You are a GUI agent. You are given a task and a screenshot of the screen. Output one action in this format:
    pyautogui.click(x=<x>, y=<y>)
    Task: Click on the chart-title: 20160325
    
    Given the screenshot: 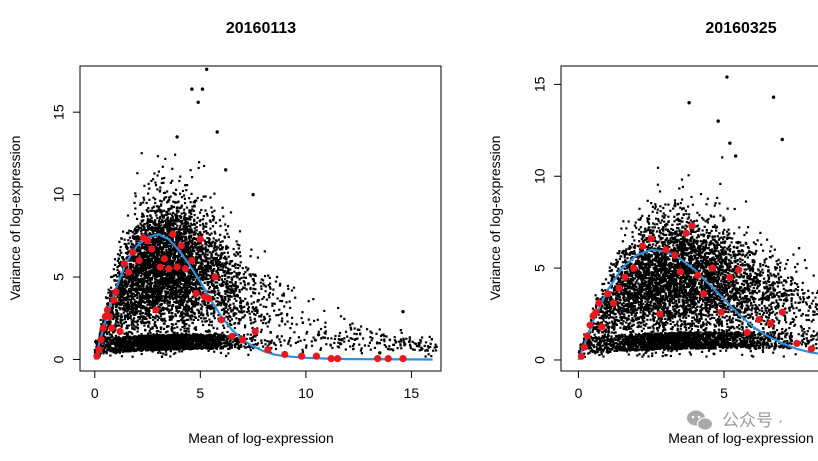 What is the action you would take?
    pyautogui.click(x=740, y=28)
    